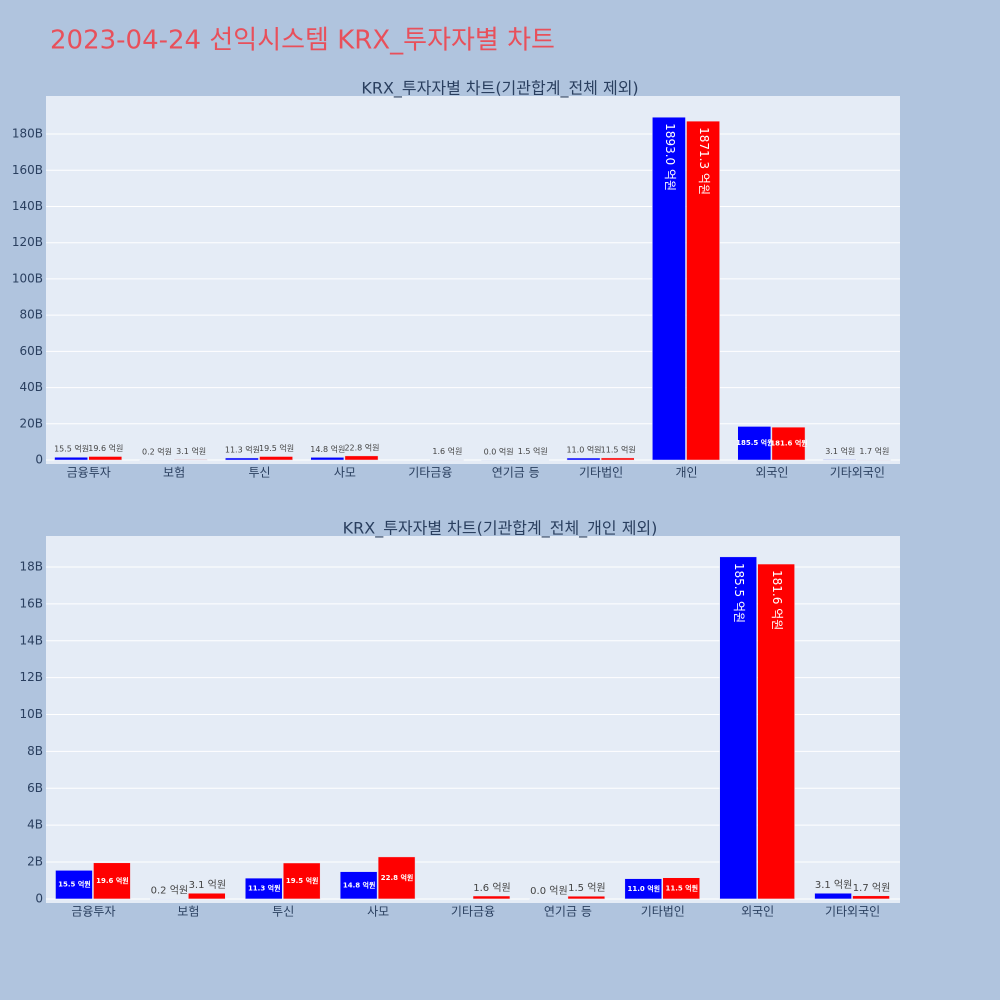 This screenshot has height=1000, width=1000. I want to click on value-label: 19.6 억원, so click(105, 448).